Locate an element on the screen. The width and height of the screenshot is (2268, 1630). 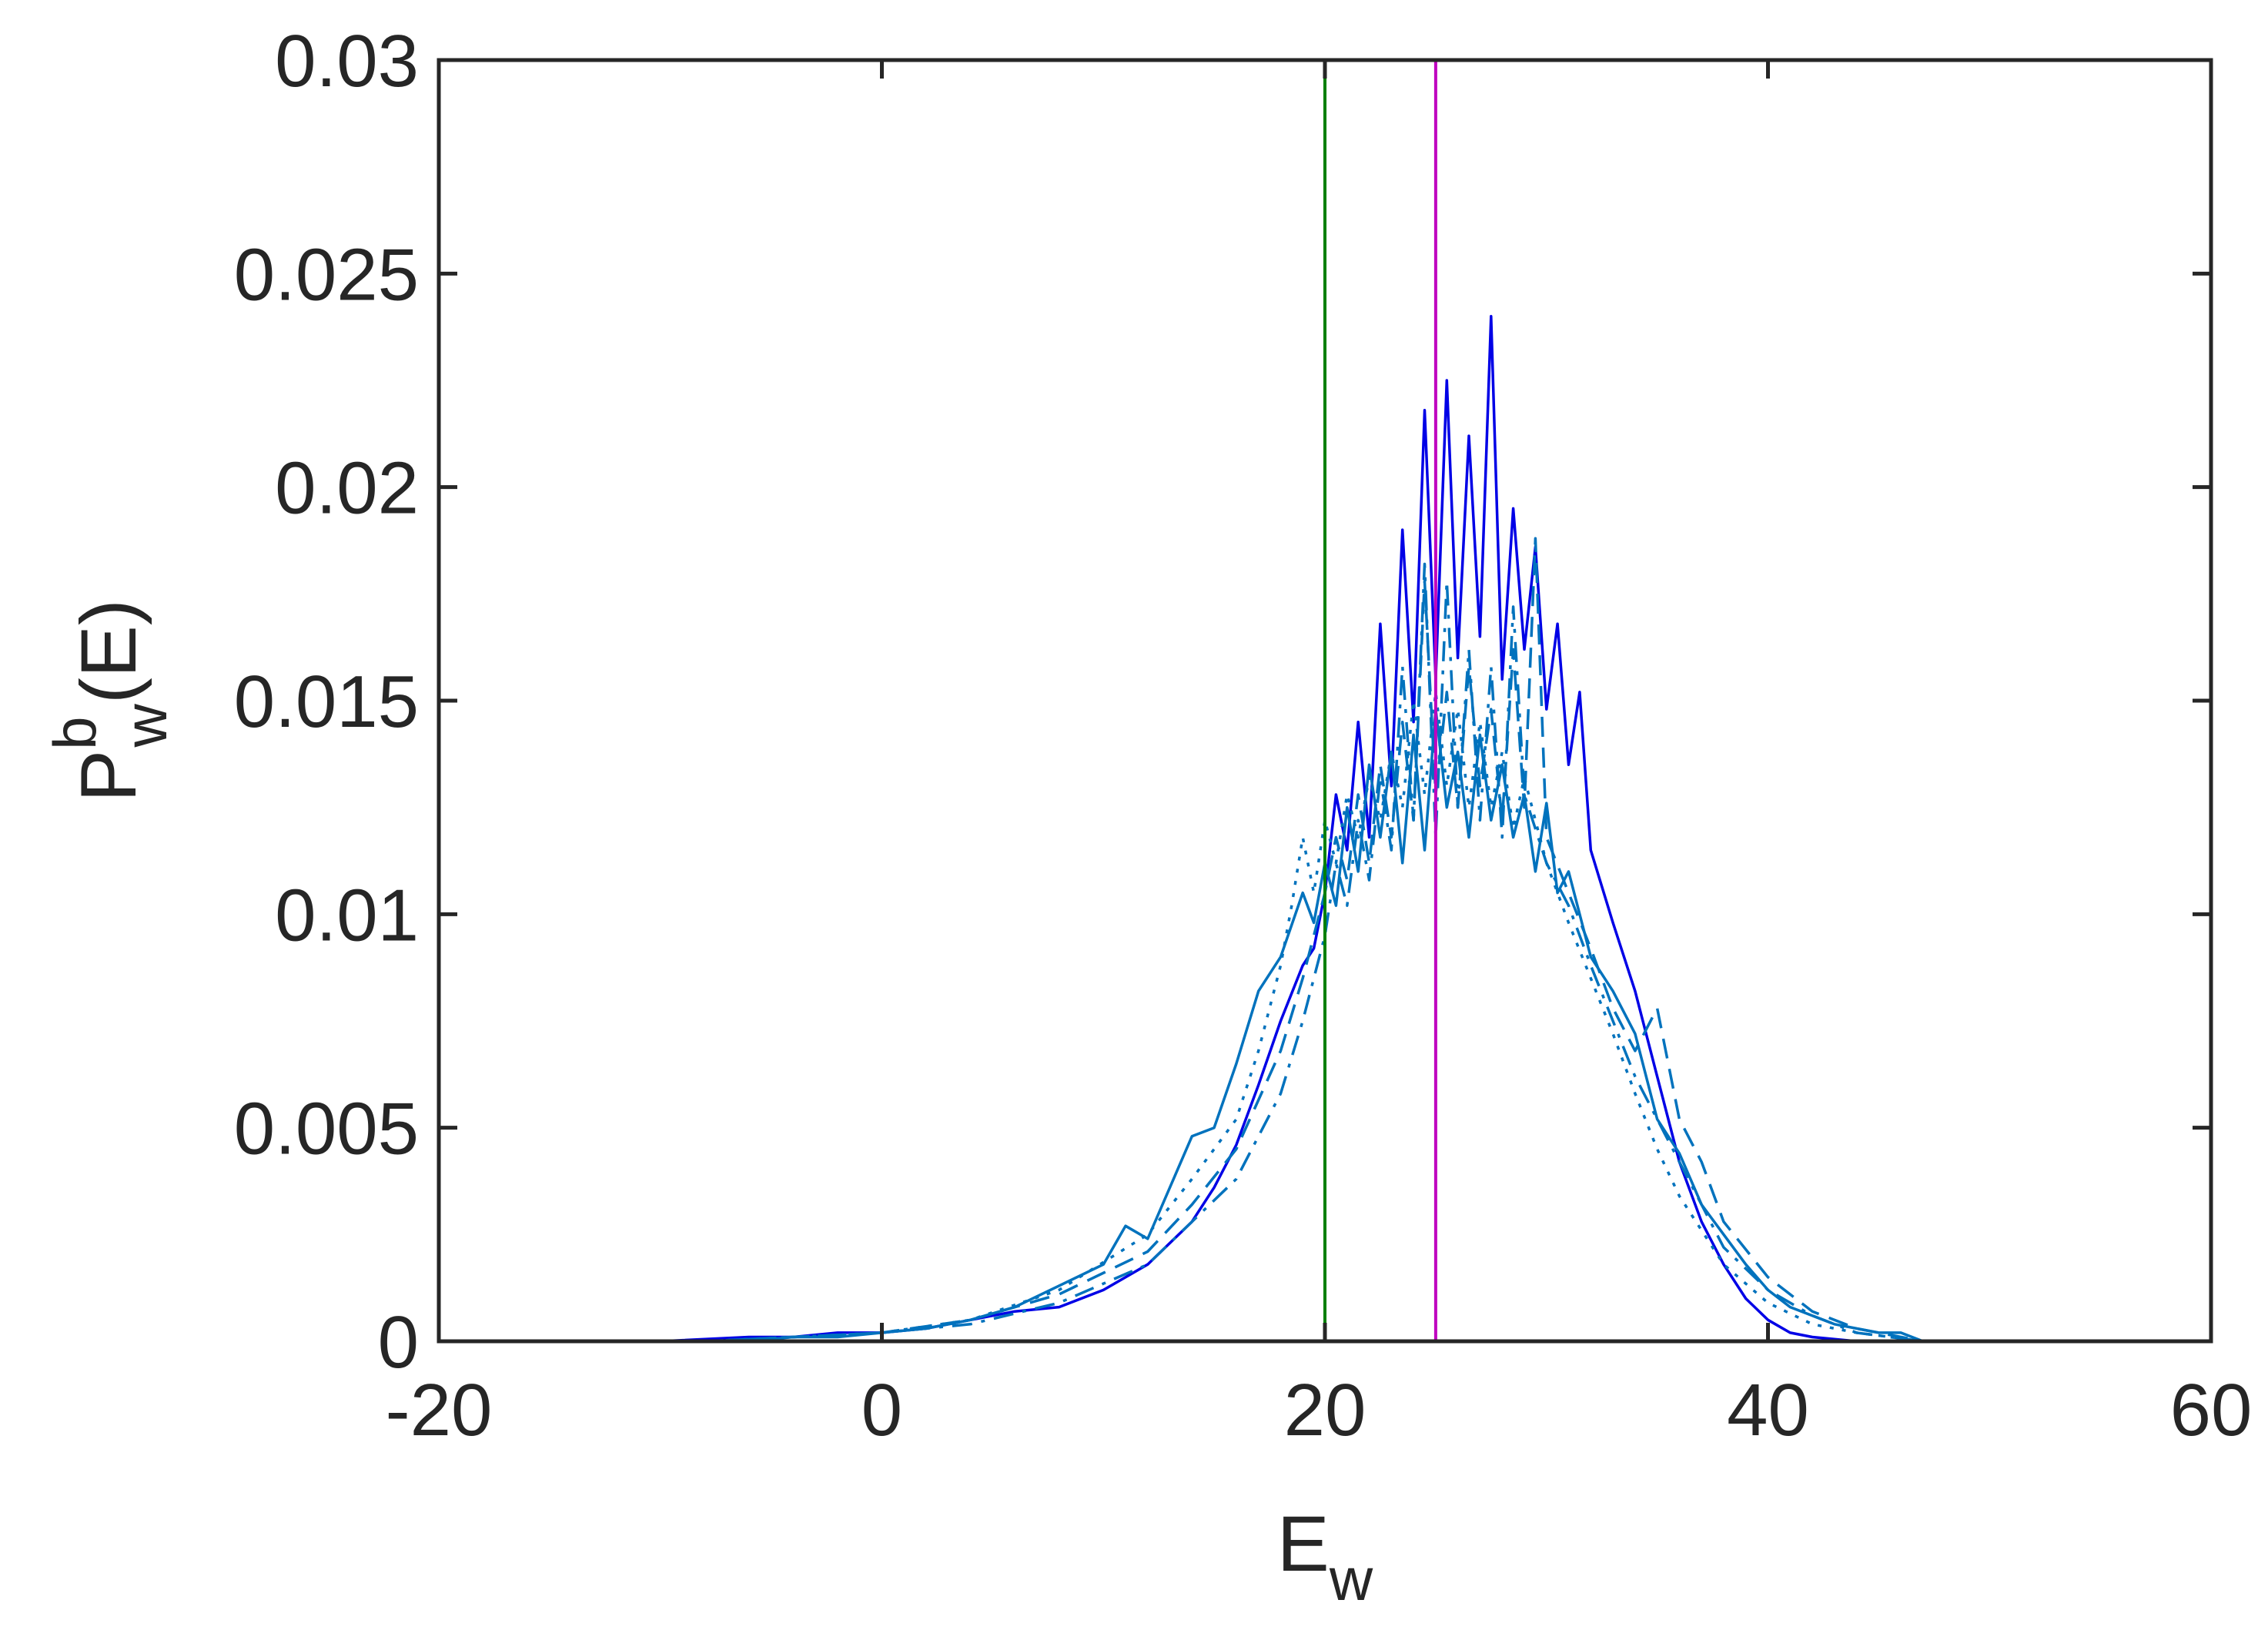
y-tick-label: 0.015 is located at coordinates (326, 702).